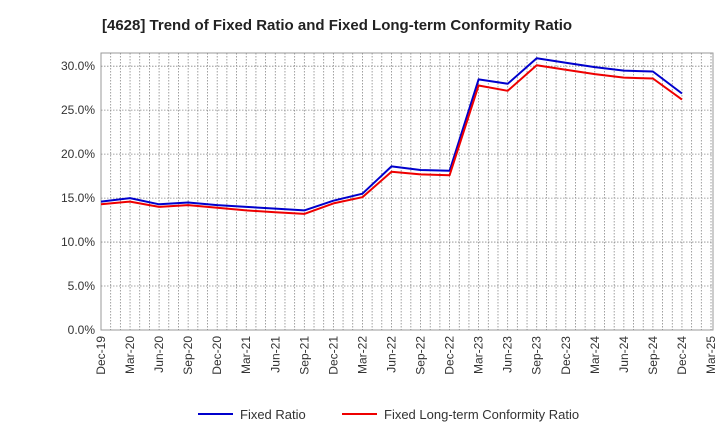  I want to click on x-tick-label: Sep-23, so click(537, 355).